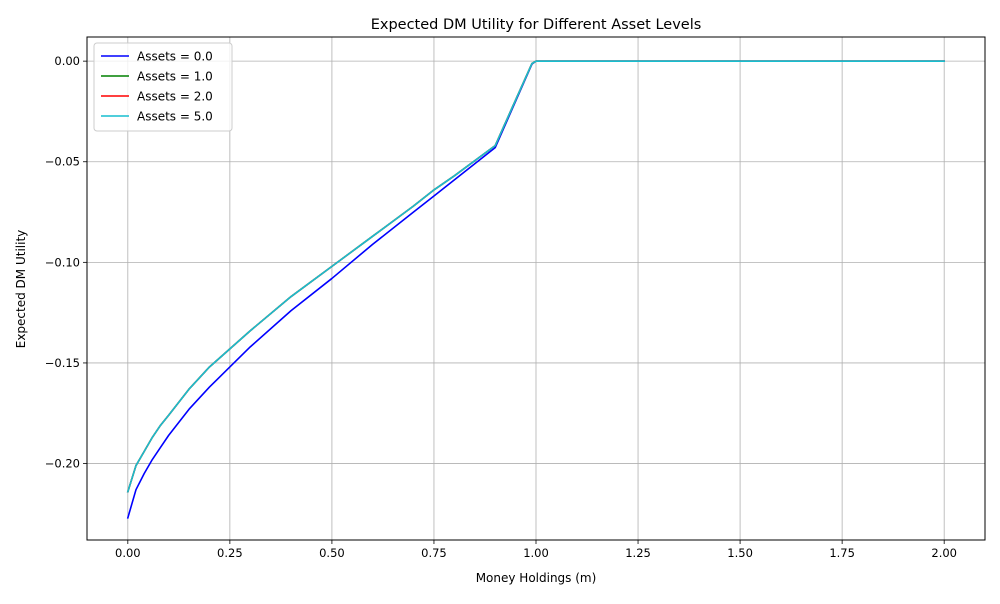 Image resolution: width=1000 pixels, height=604 pixels. I want to click on legend-label-3: Assets = 2.0, so click(175, 97).